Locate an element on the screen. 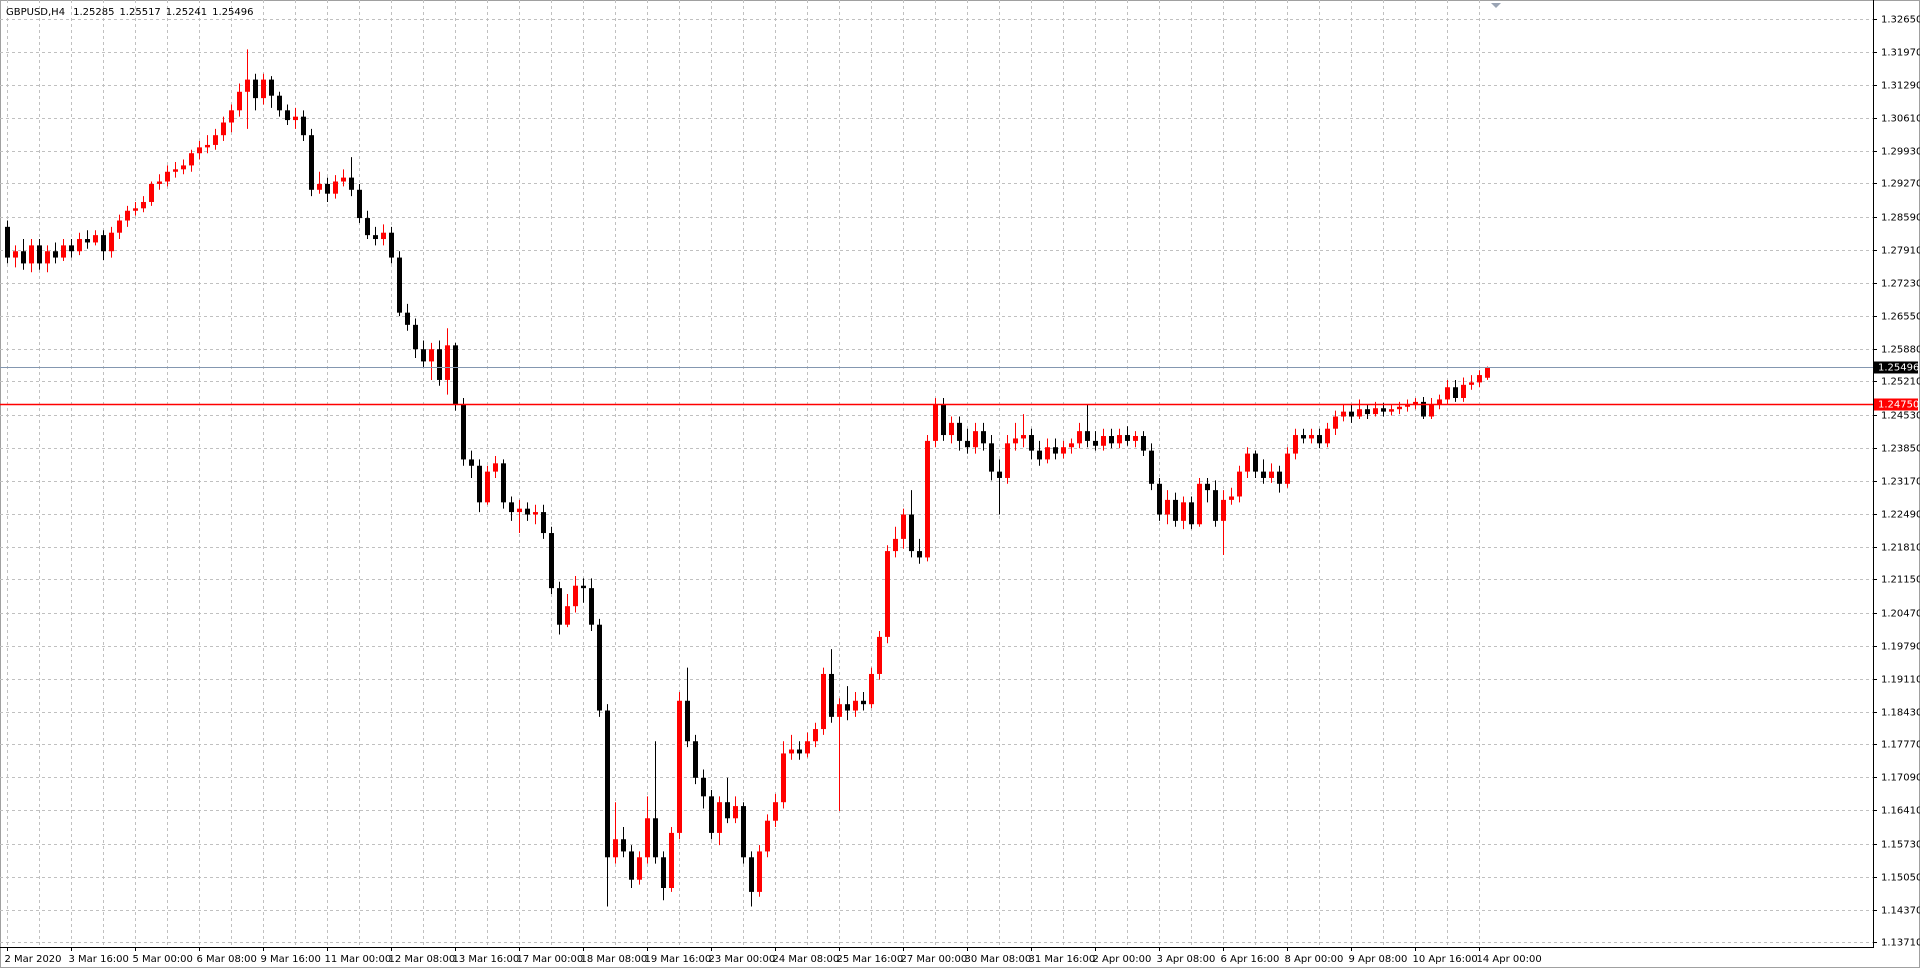  x-tick-label: 13 Mar 16:00 is located at coordinates (486, 959).